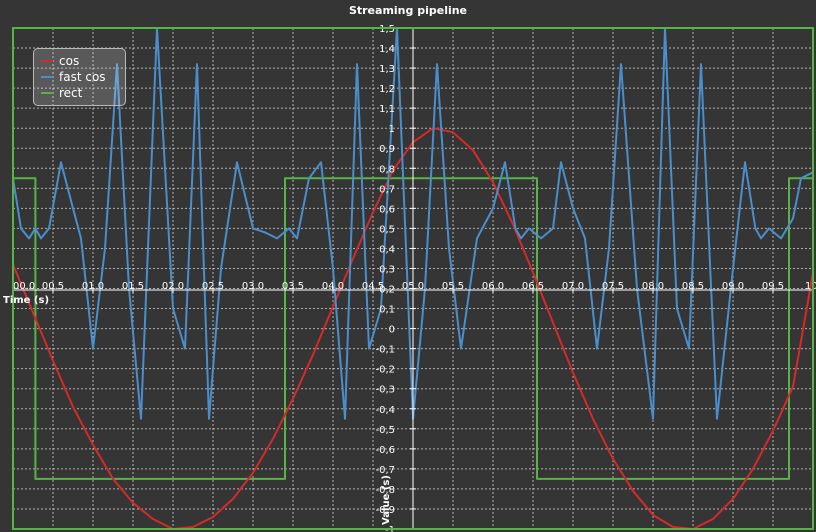 This screenshot has width=816, height=532. I want to click on x-tick-label: 06.0, so click(493, 286).